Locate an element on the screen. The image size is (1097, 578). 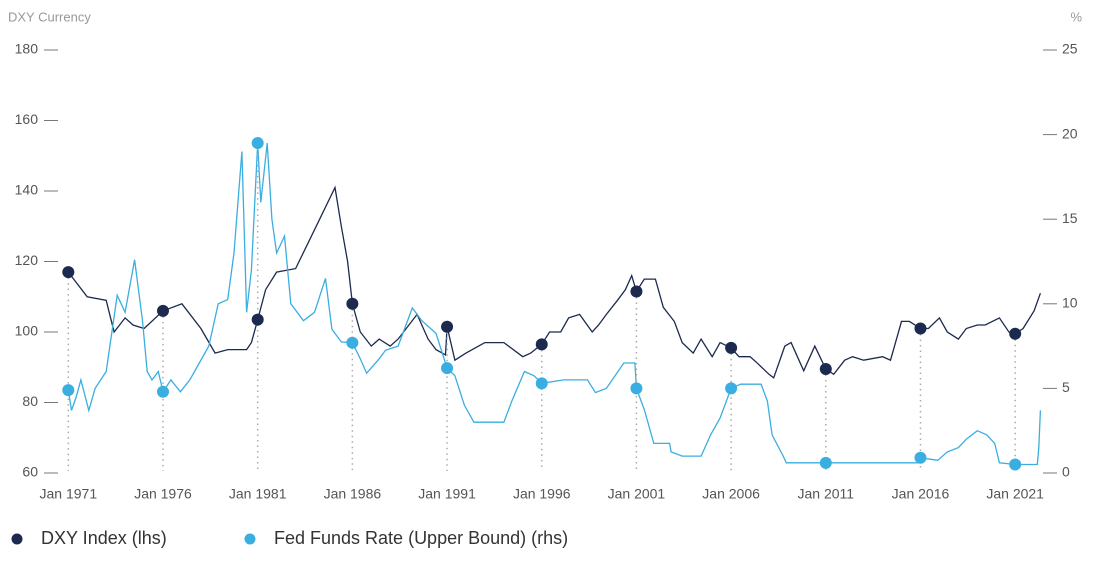
y-axis-label: DXY Currency is located at coordinates (49, 16).